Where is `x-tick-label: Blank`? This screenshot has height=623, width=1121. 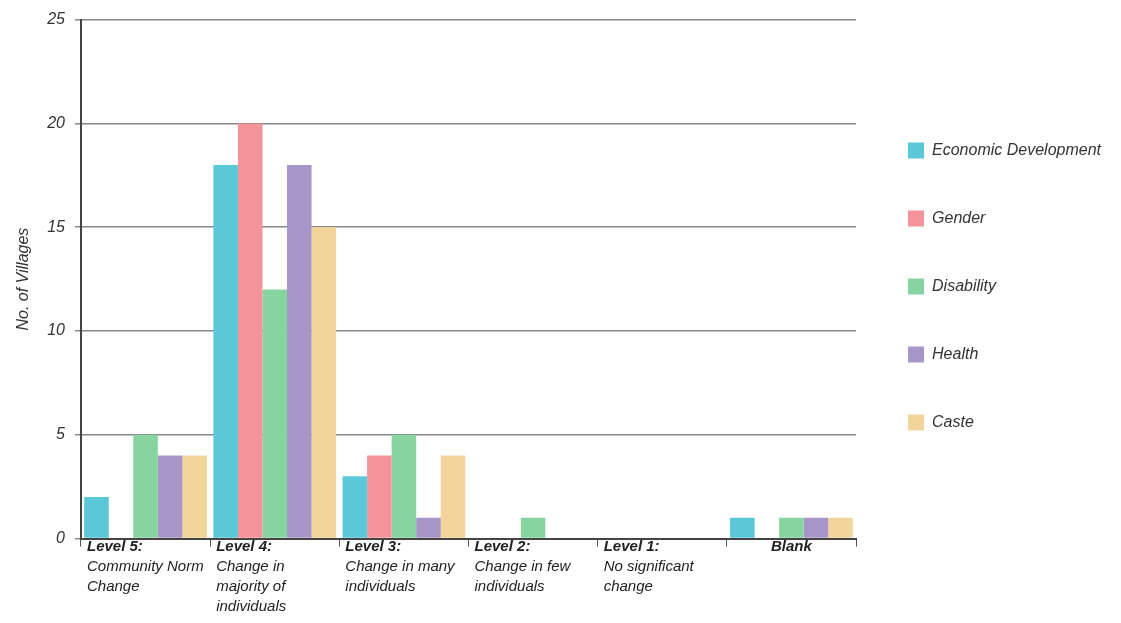 x-tick-label: Blank is located at coordinates (792, 545).